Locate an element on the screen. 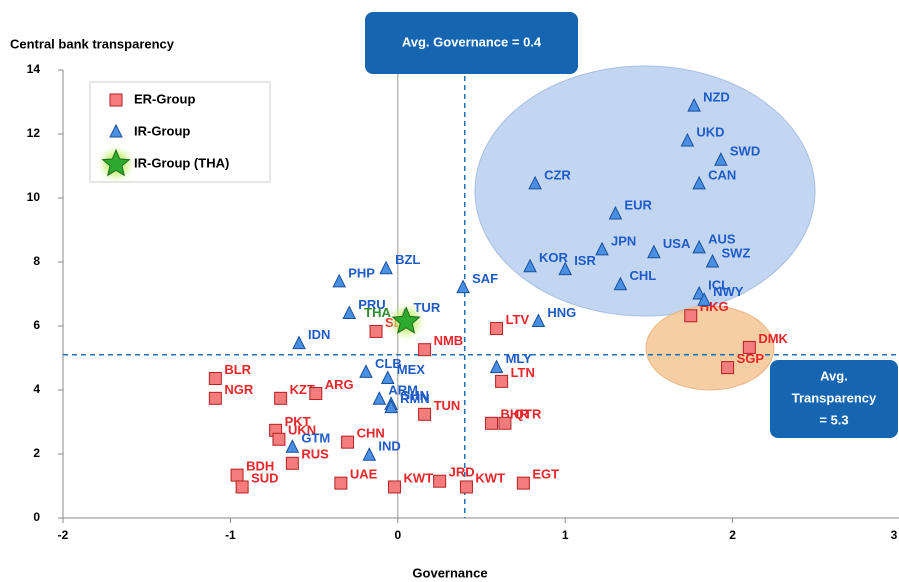 This screenshot has width=899, height=582. annotation-box is located at coordinates (834, 399).